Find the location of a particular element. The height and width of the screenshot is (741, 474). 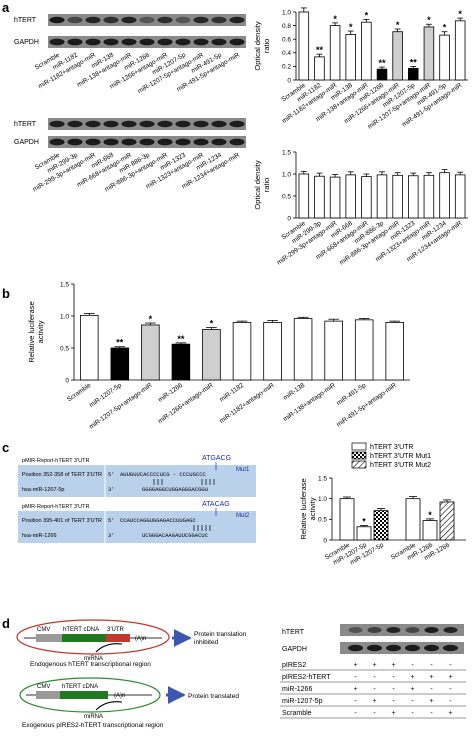

table-row-label: Scramble is located at coordinates (297, 713).